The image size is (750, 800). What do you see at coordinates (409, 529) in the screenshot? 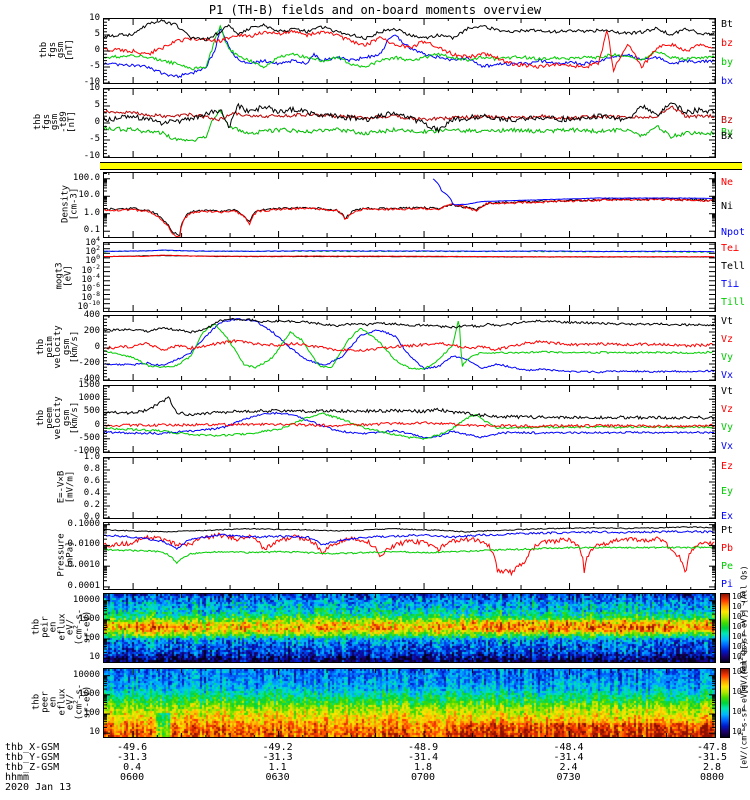
I see `series-Pt` at bounding box center [409, 529].